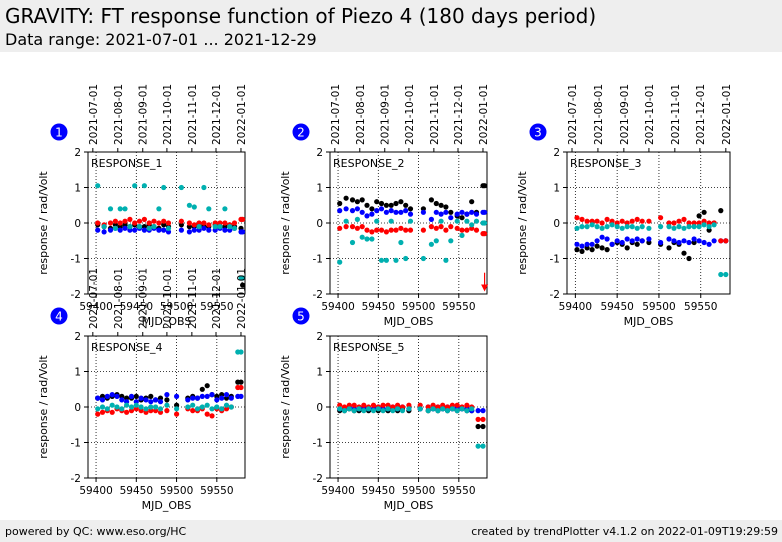 The height and width of the screenshot is (542, 782). I want to click on x-tick-label: 59450, so click(616, 307).